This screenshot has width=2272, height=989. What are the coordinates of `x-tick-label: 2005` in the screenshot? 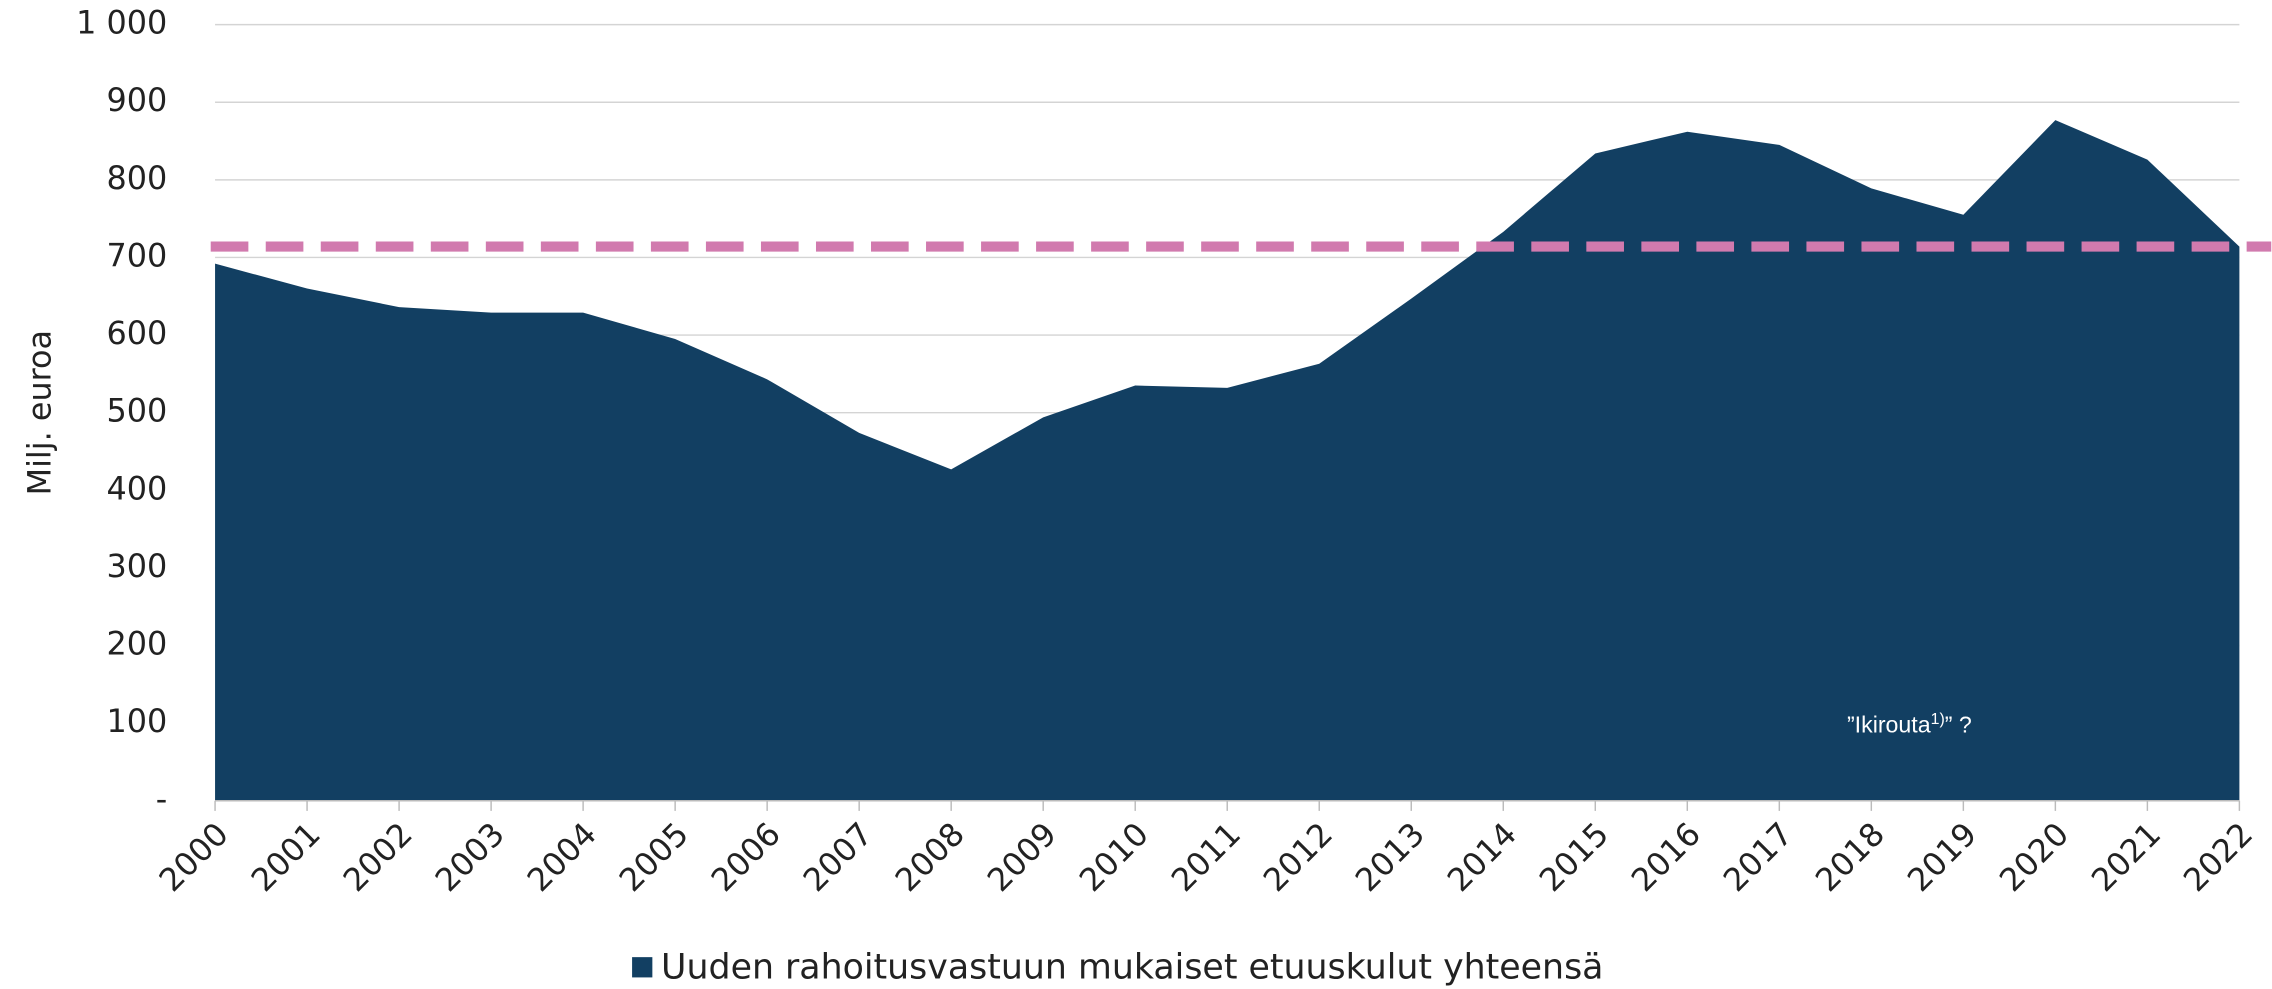 It's located at (654, 857).